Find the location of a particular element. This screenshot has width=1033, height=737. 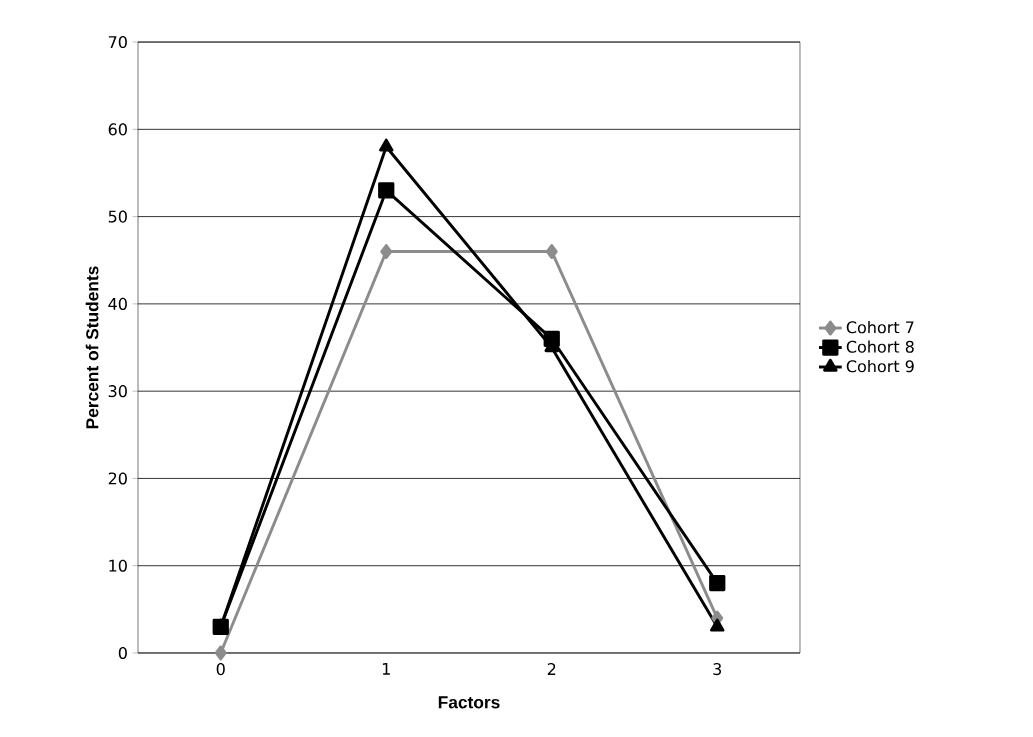

y-tick-label: 20 is located at coordinates (117, 478).